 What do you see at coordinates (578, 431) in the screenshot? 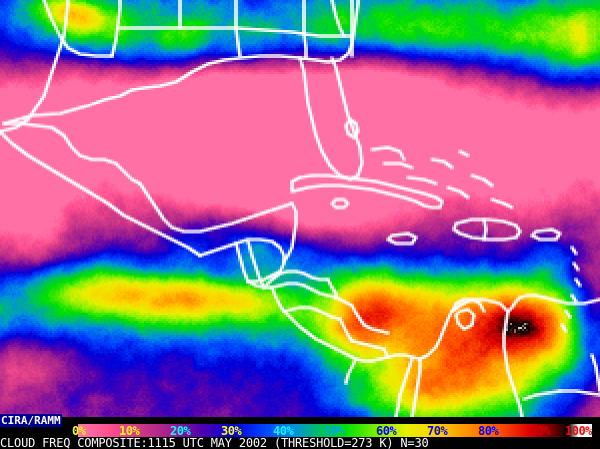
I see `colorbar-tick-100: 100%` at bounding box center [578, 431].